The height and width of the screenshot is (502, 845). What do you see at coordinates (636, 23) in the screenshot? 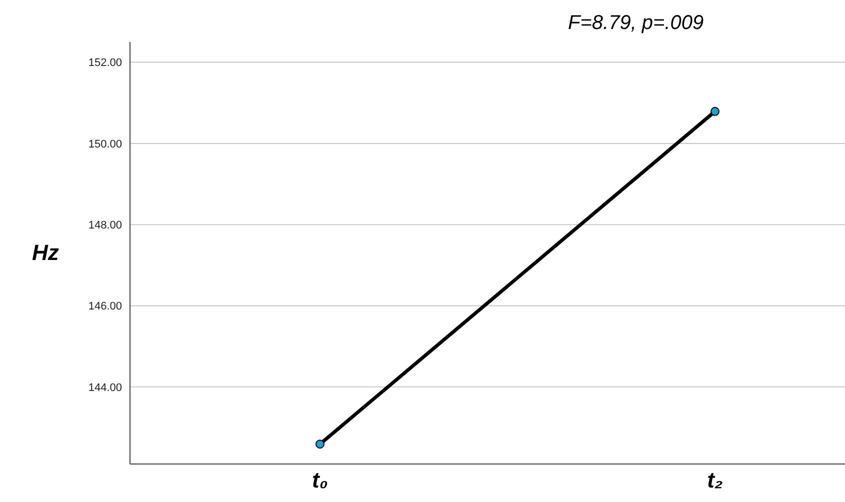
I see `text: F=8.79, p=.009` at bounding box center [636, 23].